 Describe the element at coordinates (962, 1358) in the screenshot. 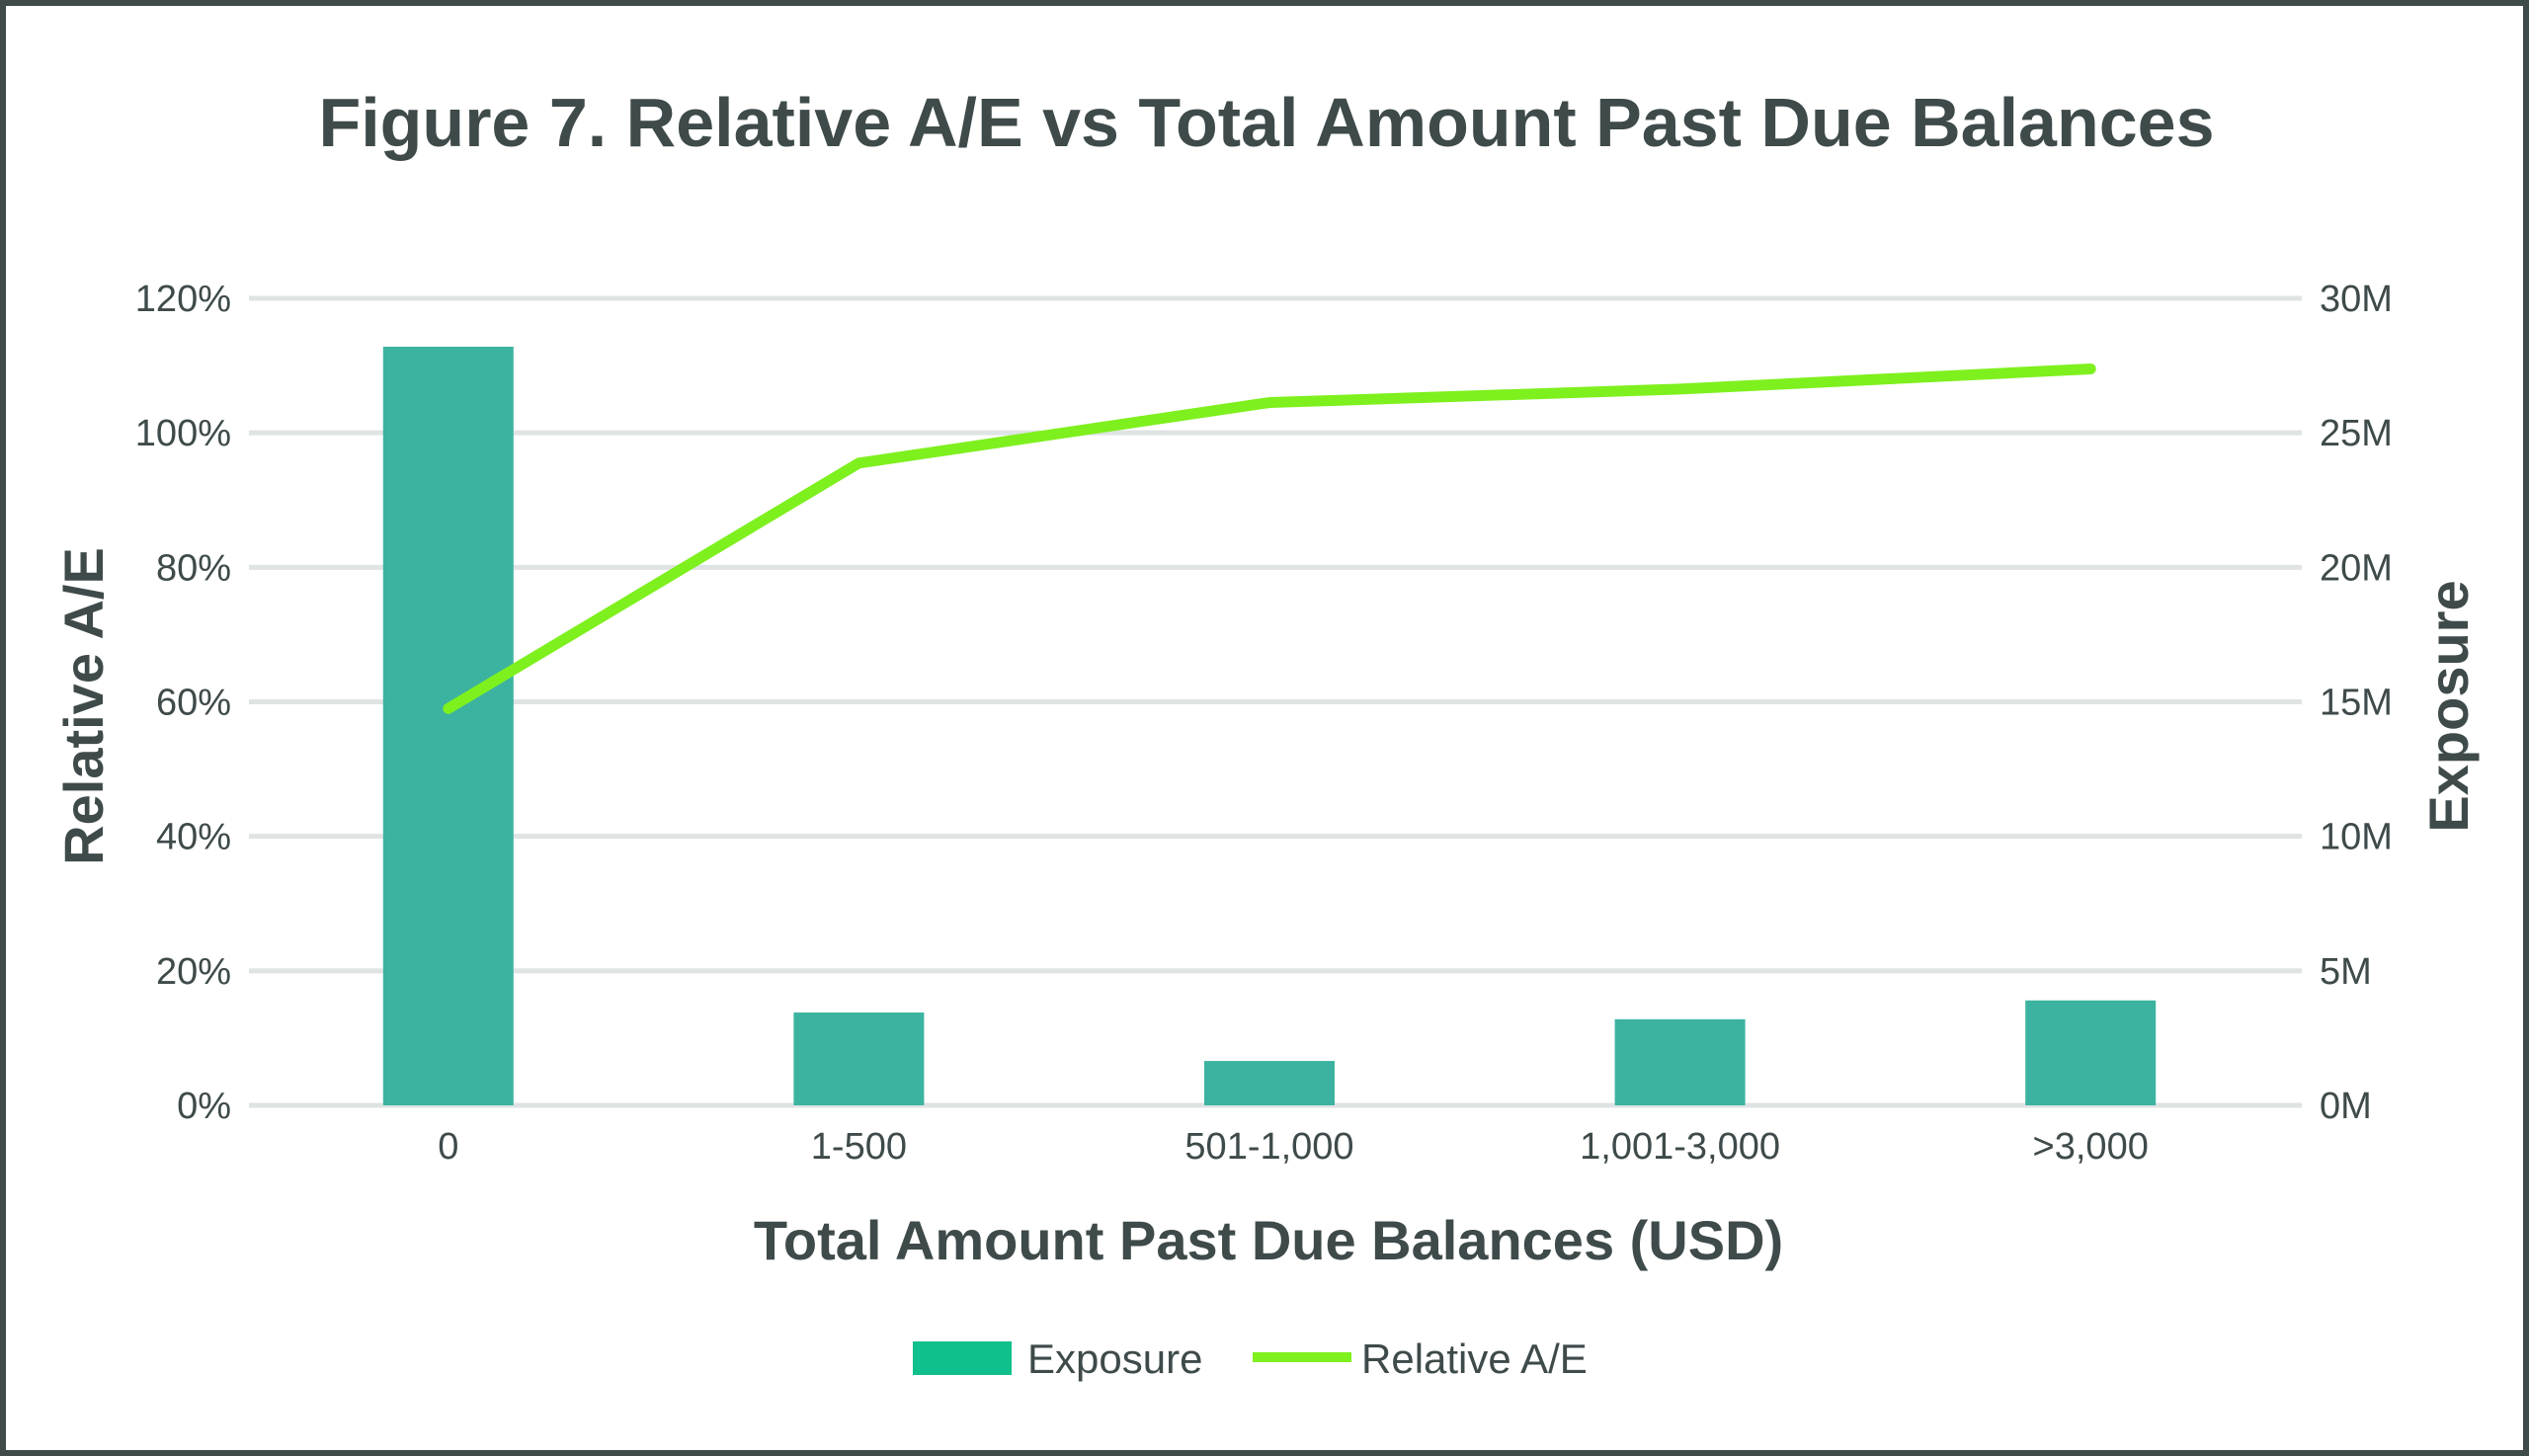

I see `legend-exposure-swatch` at that location.